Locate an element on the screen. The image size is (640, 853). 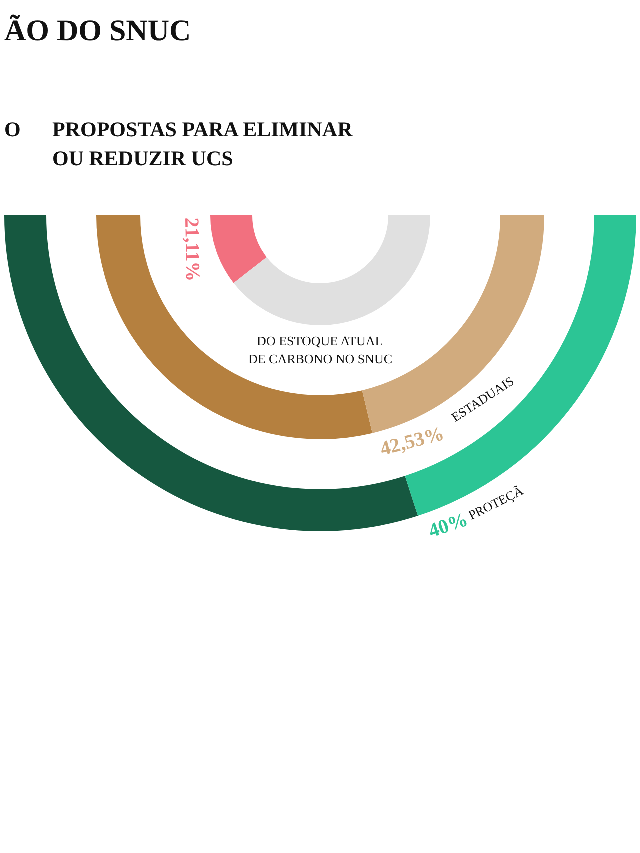
chart-subtitle: PROPOSTAS PARA ELIMINAR OU REDUZIR UCS is located at coordinates (203, 144).